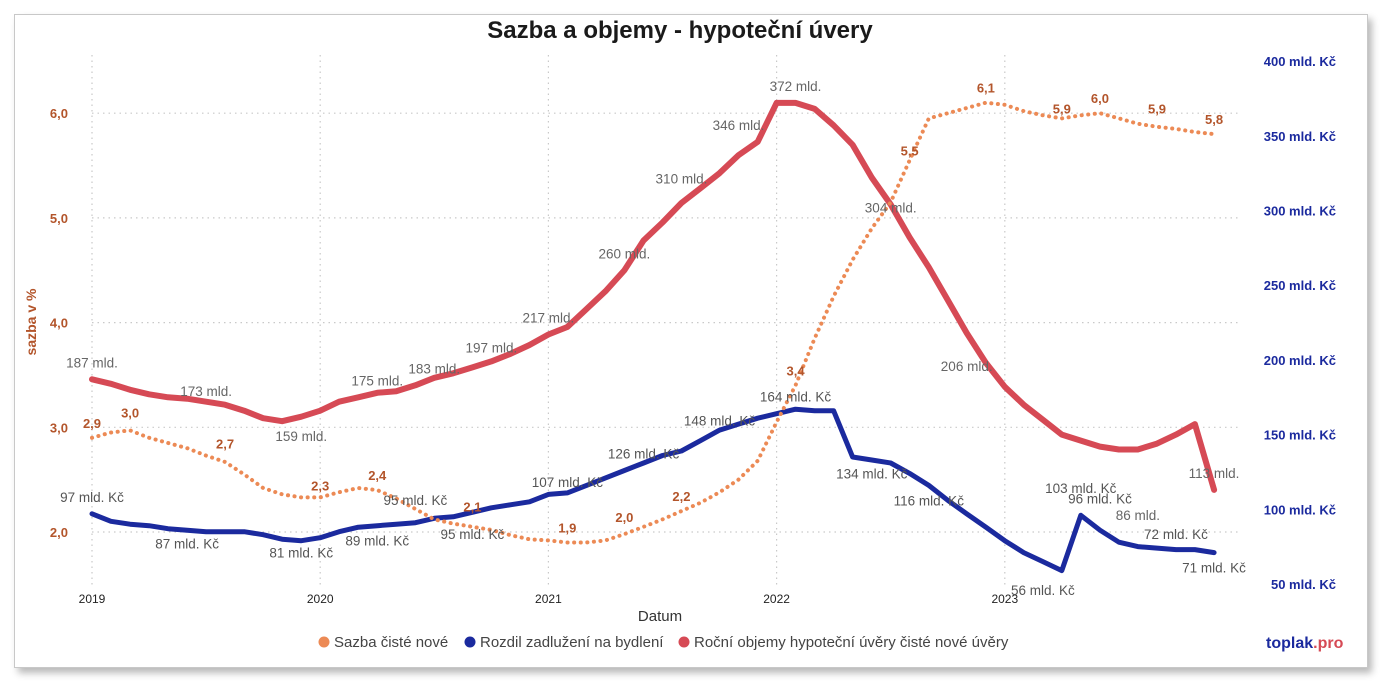 This screenshot has height=692, width=1385. What do you see at coordinates (1081, 488) in the screenshot?
I see `debt-data-label: 103 mld. Kč` at bounding box center [1081, 488].